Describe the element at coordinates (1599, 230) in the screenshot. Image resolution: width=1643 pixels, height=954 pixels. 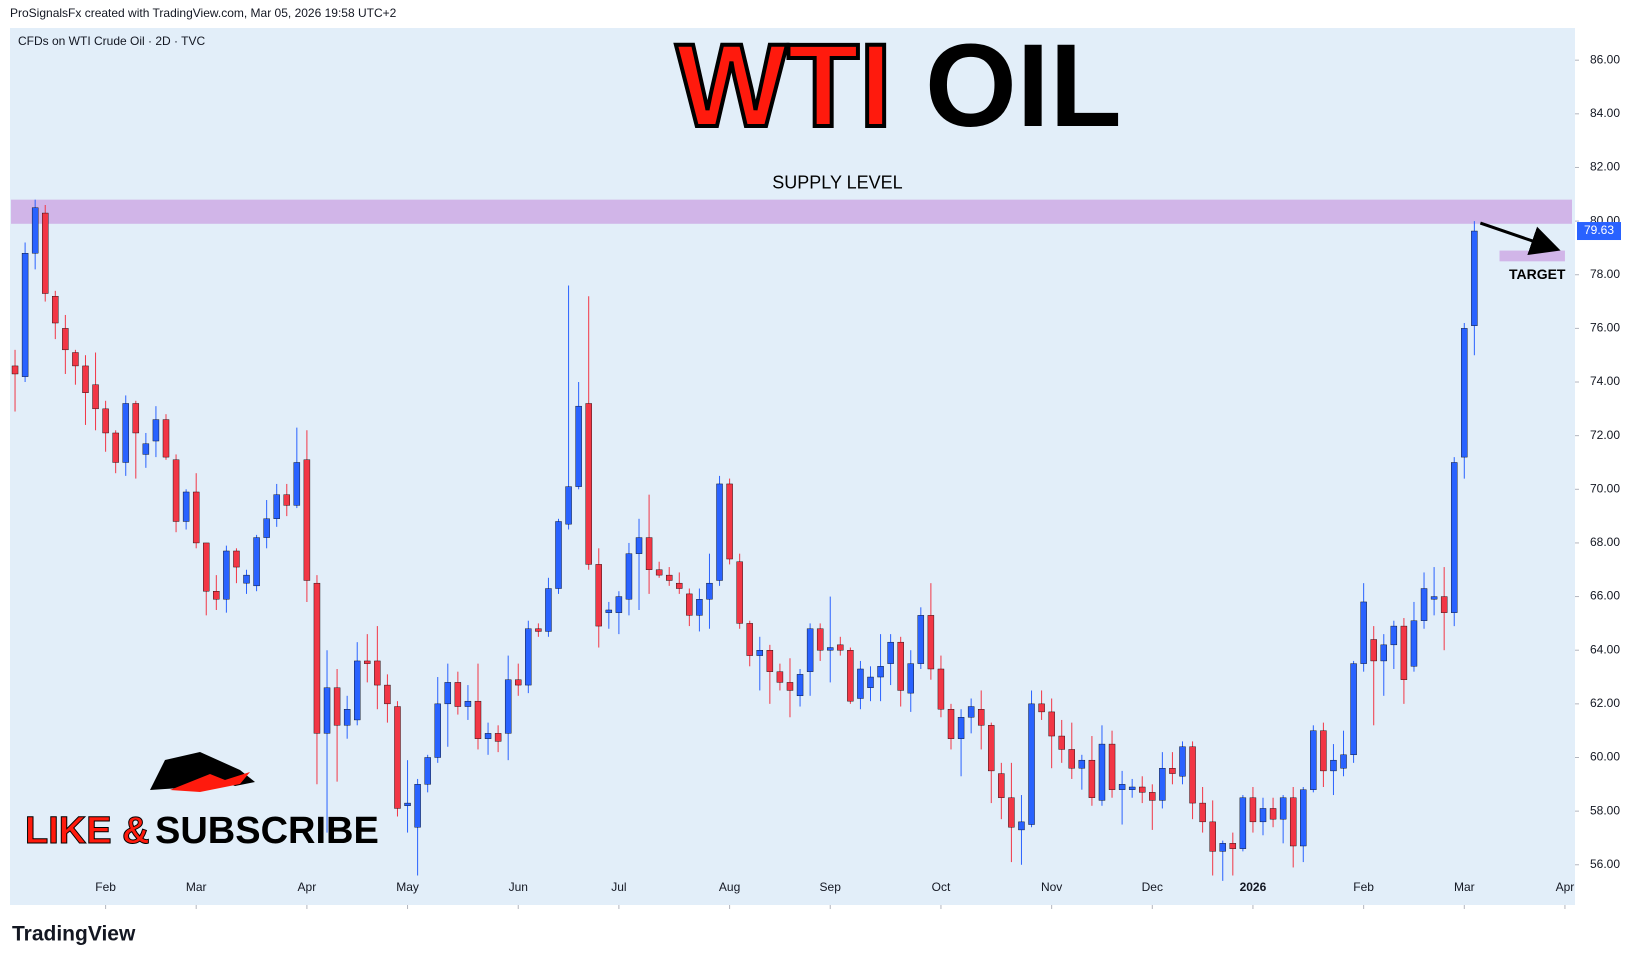
I see `last-price-label: 79.63` at that location.